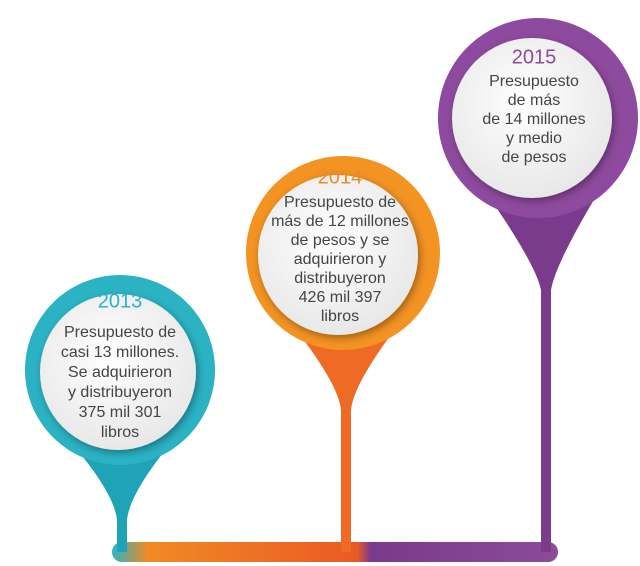  I want to click on pin-2013, so click(120, 413).